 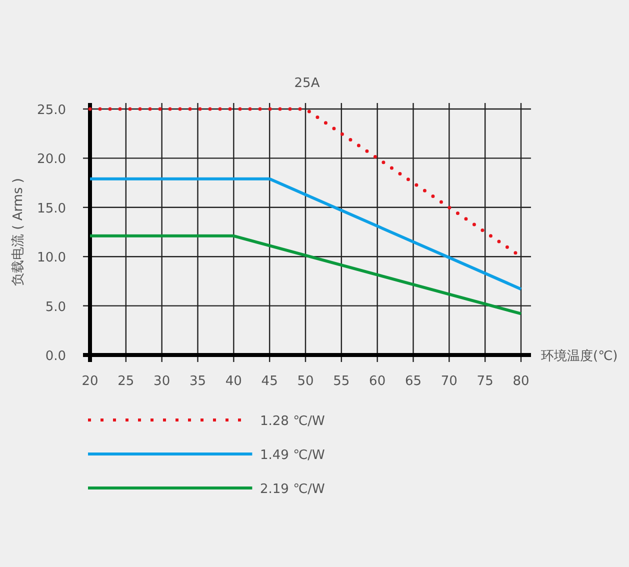 What do you see at coordinates (51, 110) in the screenshot?
I see `y-tick-label: 25.0` at bounding box center [51, 110].